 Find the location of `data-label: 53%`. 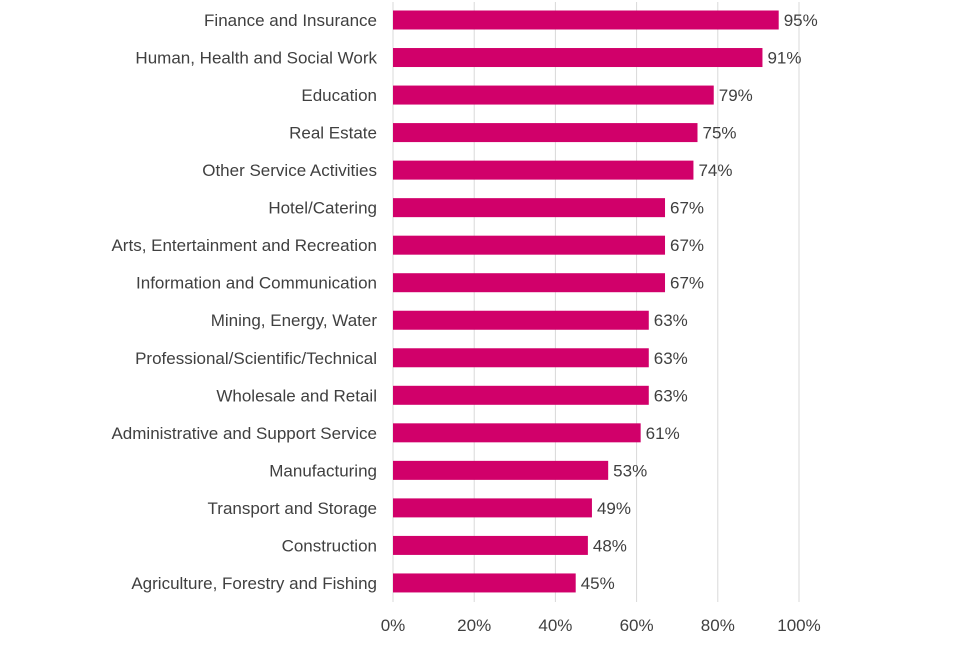

data-label: 53% is located at coordinates (630, 470).